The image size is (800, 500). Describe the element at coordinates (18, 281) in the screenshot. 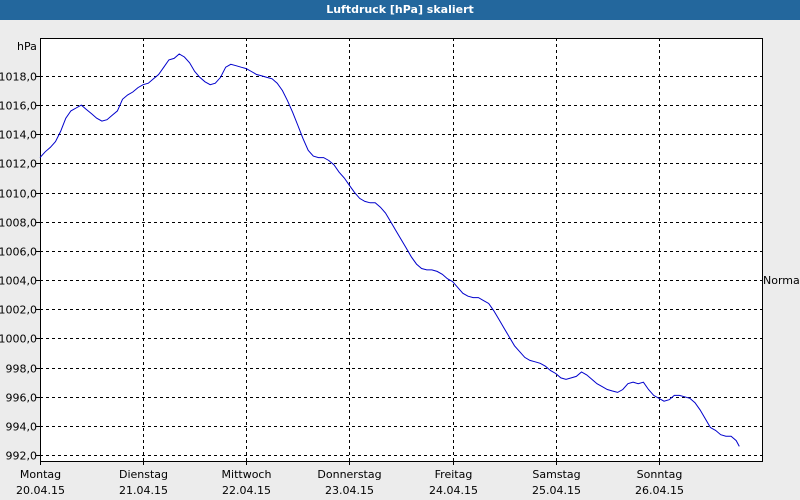

I see `y-tick-label: 1004,0` at that location.